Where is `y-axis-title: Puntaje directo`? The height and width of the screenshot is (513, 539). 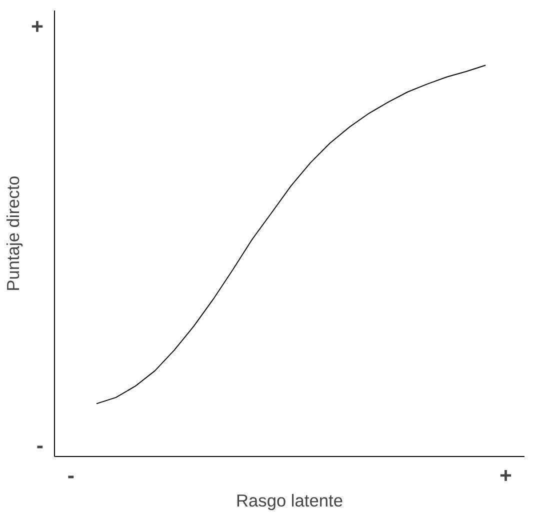
y-axis-title: Puntaje directo is located at coordinates (13, 234).